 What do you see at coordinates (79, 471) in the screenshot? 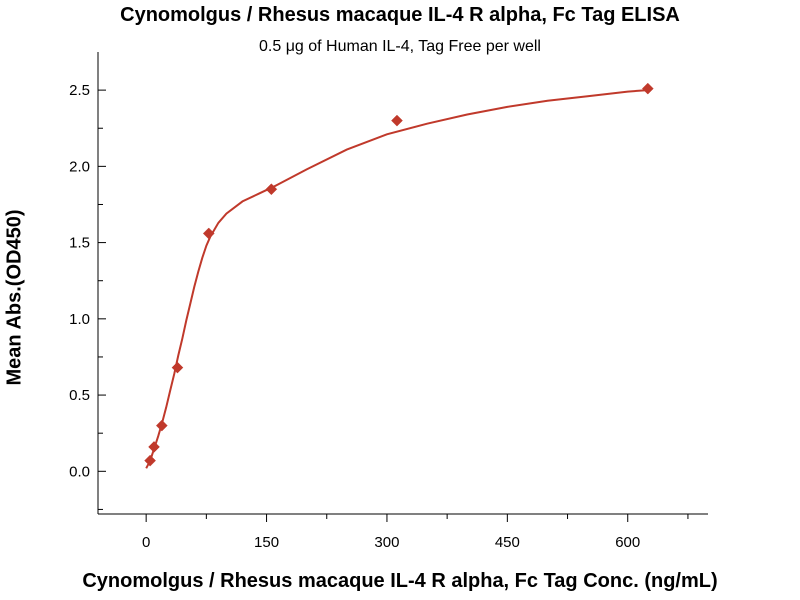
I see `y-tick-label: 0.0` at bounding box center [79, 471].